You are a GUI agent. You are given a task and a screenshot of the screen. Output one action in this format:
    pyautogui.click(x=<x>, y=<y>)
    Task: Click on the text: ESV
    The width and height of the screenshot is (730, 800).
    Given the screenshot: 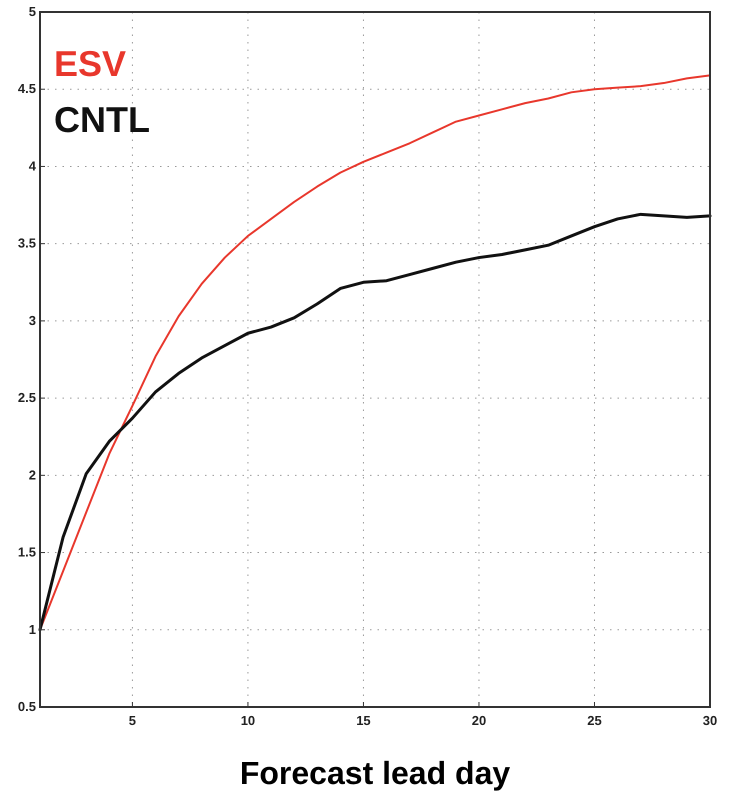 What is the action you would take?
    pyautogui.click(x=90, y=63)
    